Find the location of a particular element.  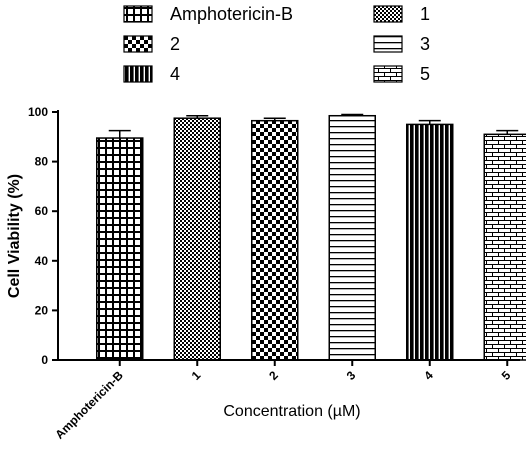

x-tick-label: 1 is located at coordinates (196, 375).